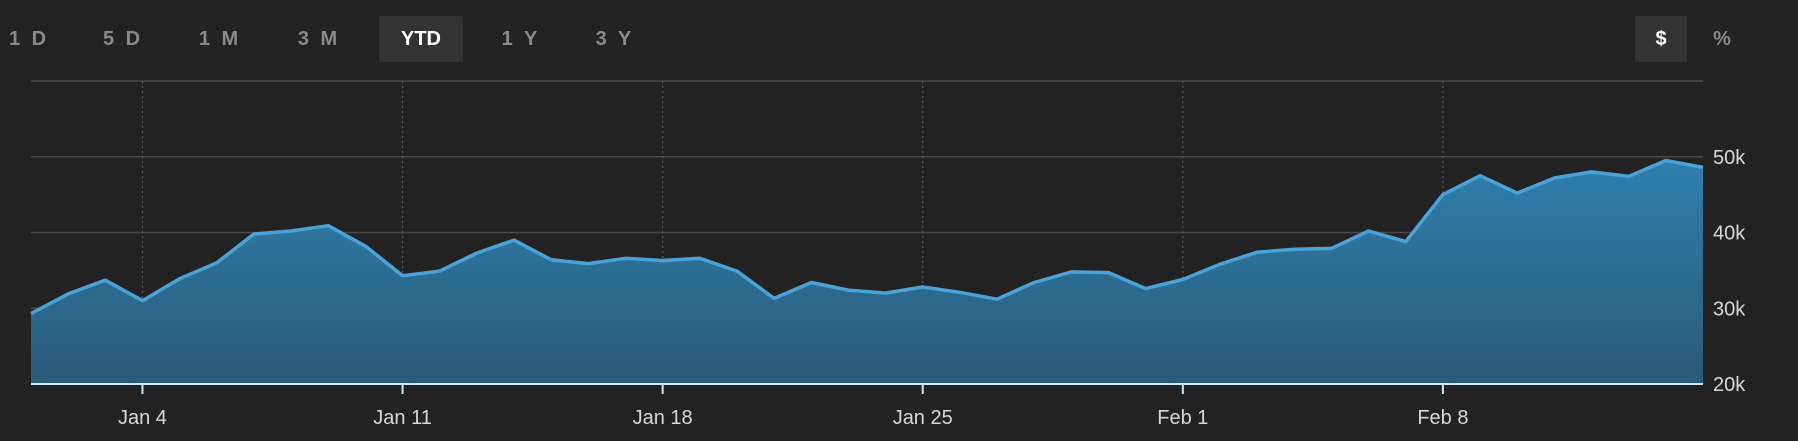 This screenshot has width=1798, height=441. What do you see at coordinates (29, 39) in the screenshot?
I see `range-button-1d: 1 D` at bounding box center [29, 39].